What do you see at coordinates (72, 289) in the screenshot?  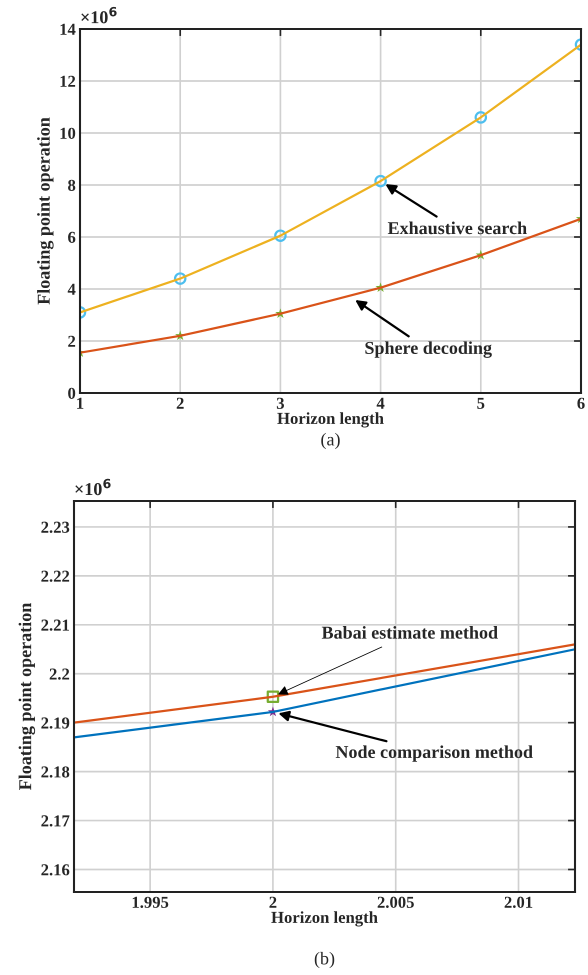 I see `y-tick-label: 4` at bounding box center [72, 289].